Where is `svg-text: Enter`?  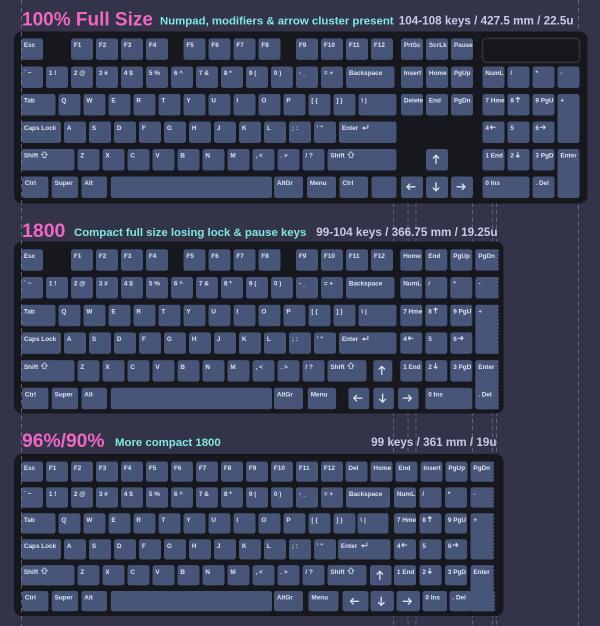 svg-text: Enter is located at coordinates (349, 546).